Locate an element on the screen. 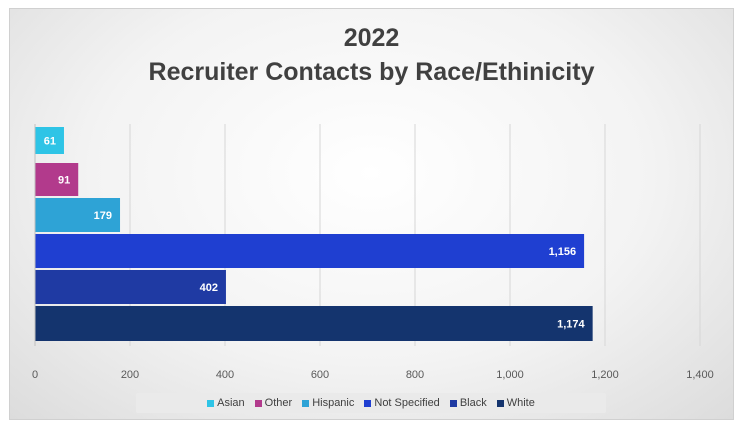  bar-not-specified is located at coordinates (310, 251).